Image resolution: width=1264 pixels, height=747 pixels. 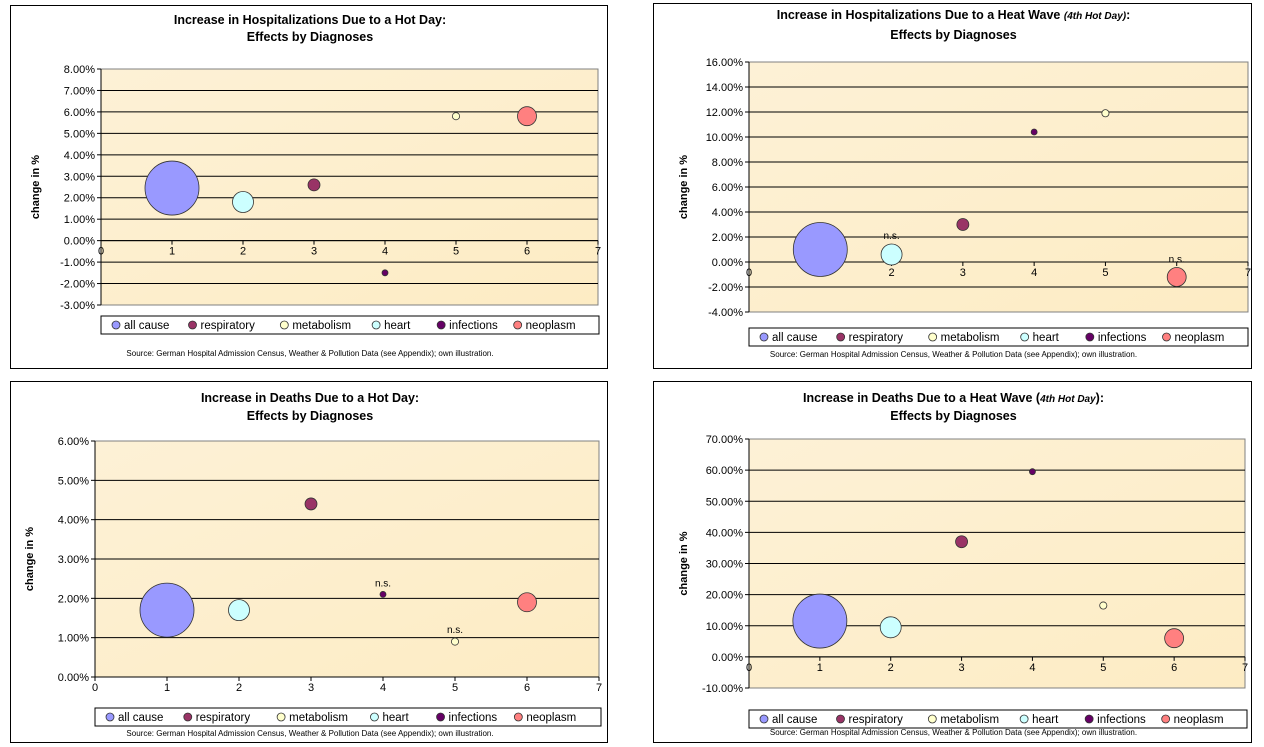 What do you see at coordinates (1174, 668) in the screenshot?
I see `x-tick-label: 6` at bounding box center [1174, 668].